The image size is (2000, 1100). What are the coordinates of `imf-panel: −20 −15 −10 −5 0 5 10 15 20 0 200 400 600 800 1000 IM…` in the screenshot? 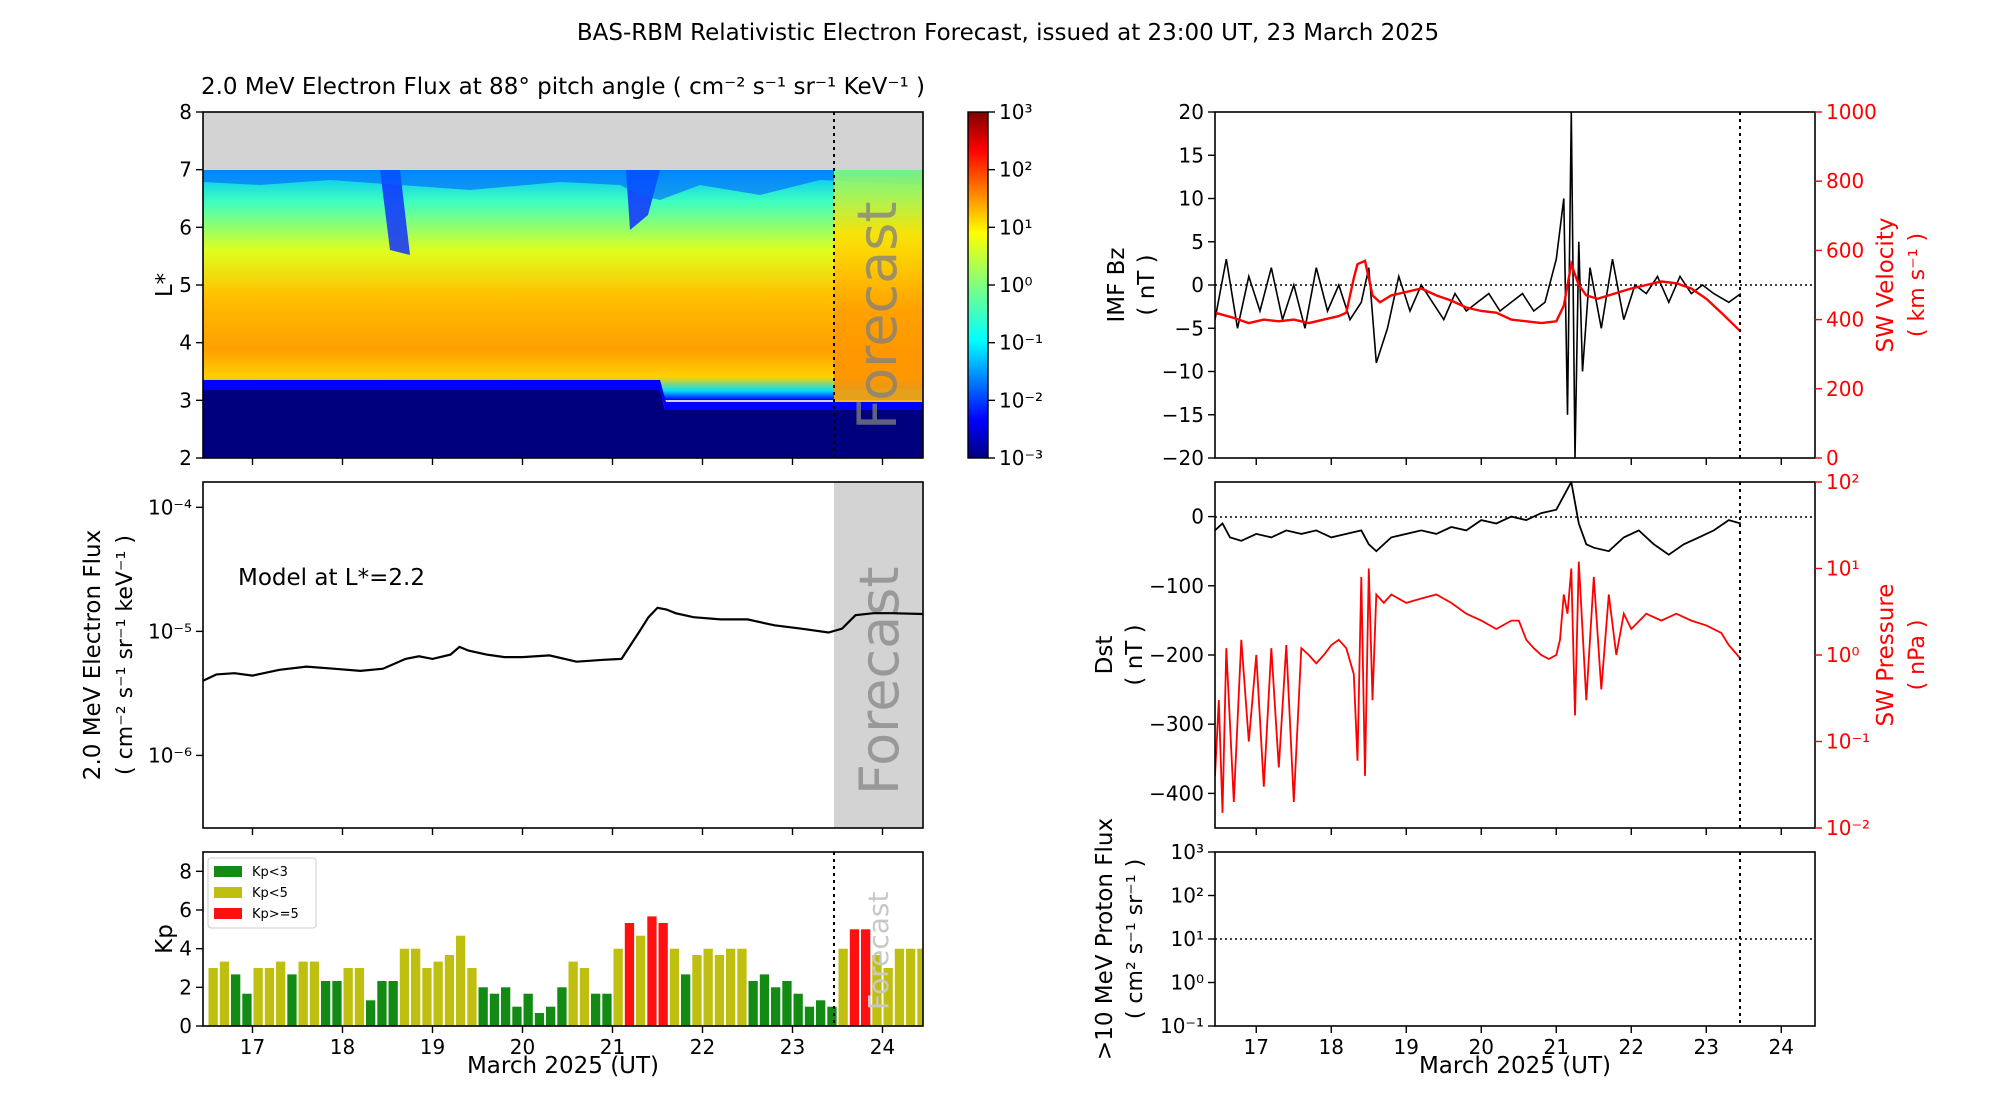 It's located at (1517, 285).